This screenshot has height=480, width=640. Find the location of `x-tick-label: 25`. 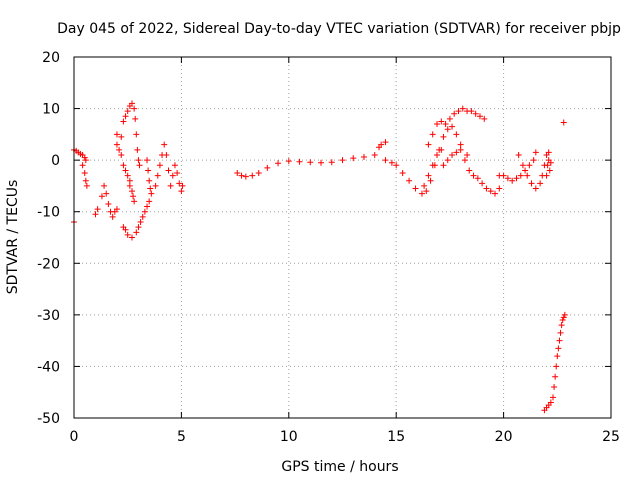

x-tick-label: 25 is located at coordinates (611, 437).